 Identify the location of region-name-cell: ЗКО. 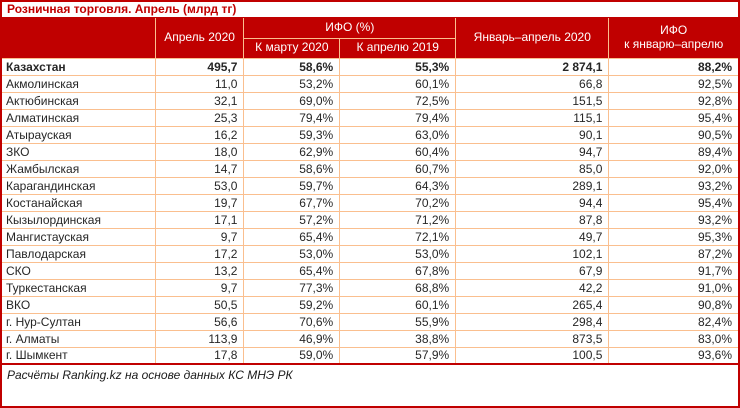
(79, 151).